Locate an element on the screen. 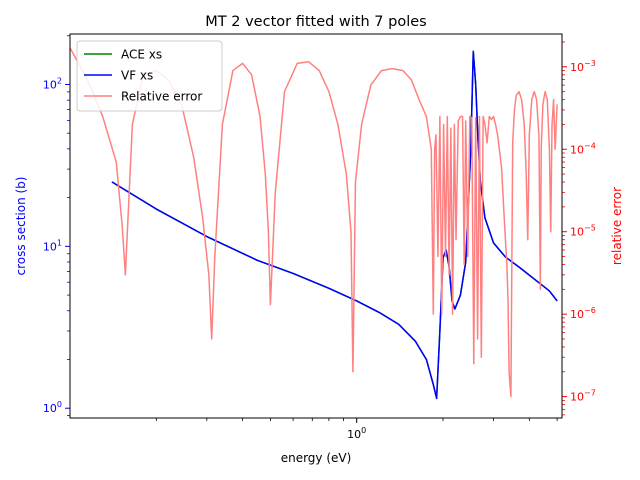  y-axis-label: cross section (b) is located at coordinates (21, 226).